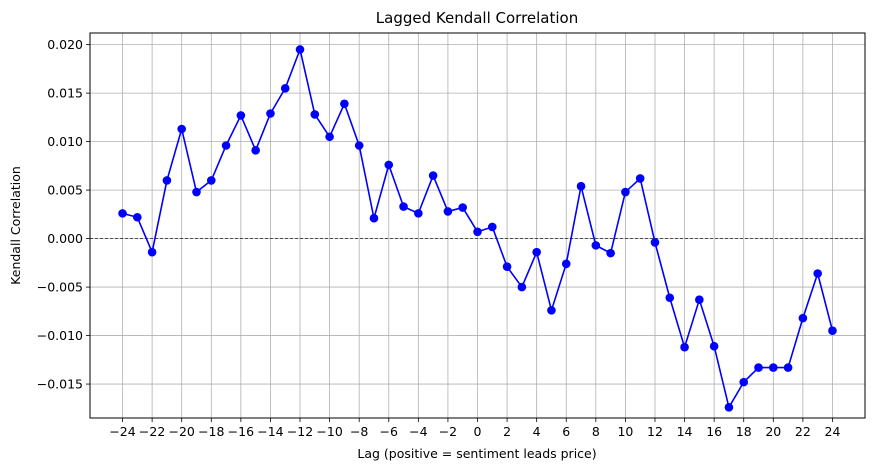 The image size is (875, 470). Describe the element at coordinates (566, 431) in the screenshot. I see `x-tick-label: 6` at that location.